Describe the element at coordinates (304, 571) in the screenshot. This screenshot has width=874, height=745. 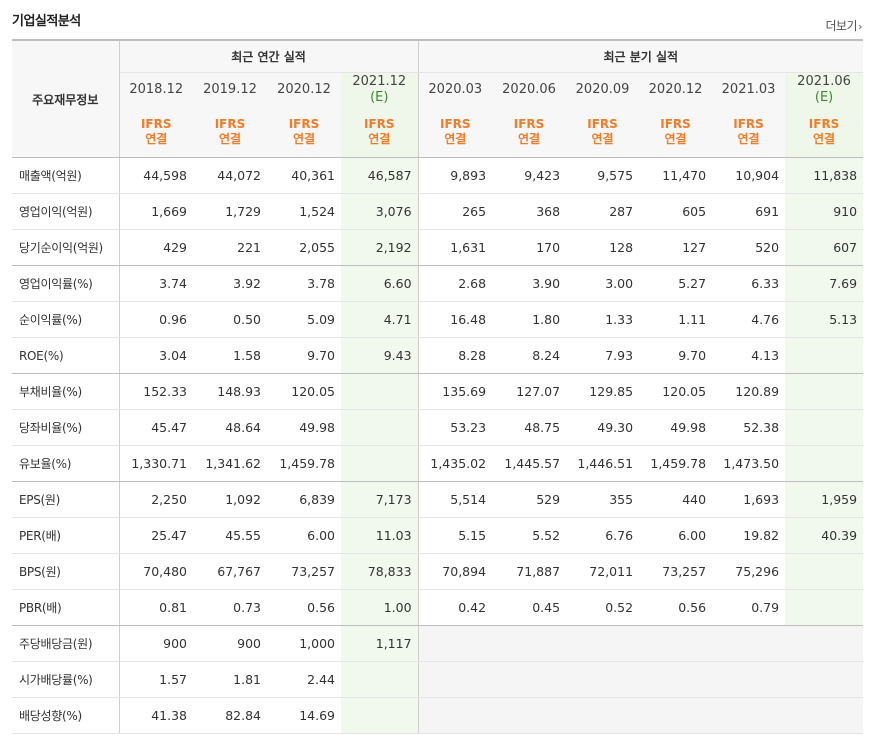
I see `table-cell: 73,257` at that location.